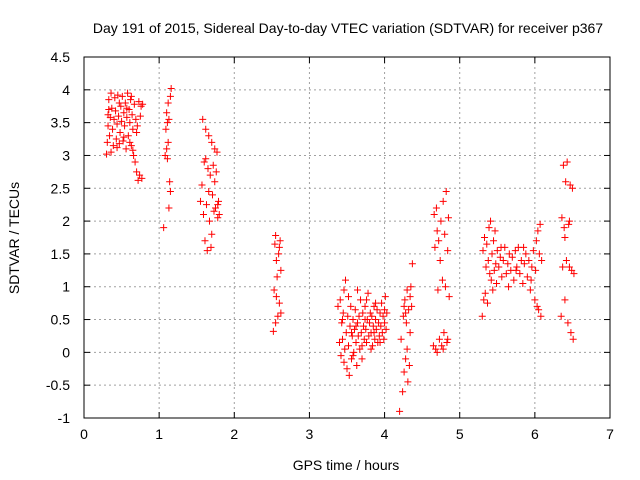 This screenshot has height=480, width=640. What do you see at coordinates (460, 434) in the screenshot?
I see `x-tick-label: 5` at bounding box center [460, 434].